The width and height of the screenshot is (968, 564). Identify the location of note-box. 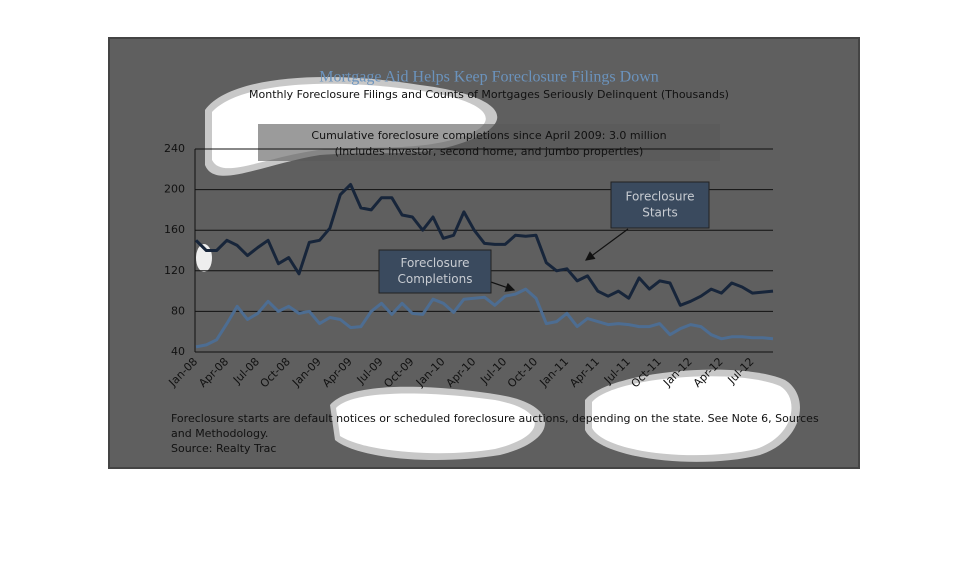
(489, 142).